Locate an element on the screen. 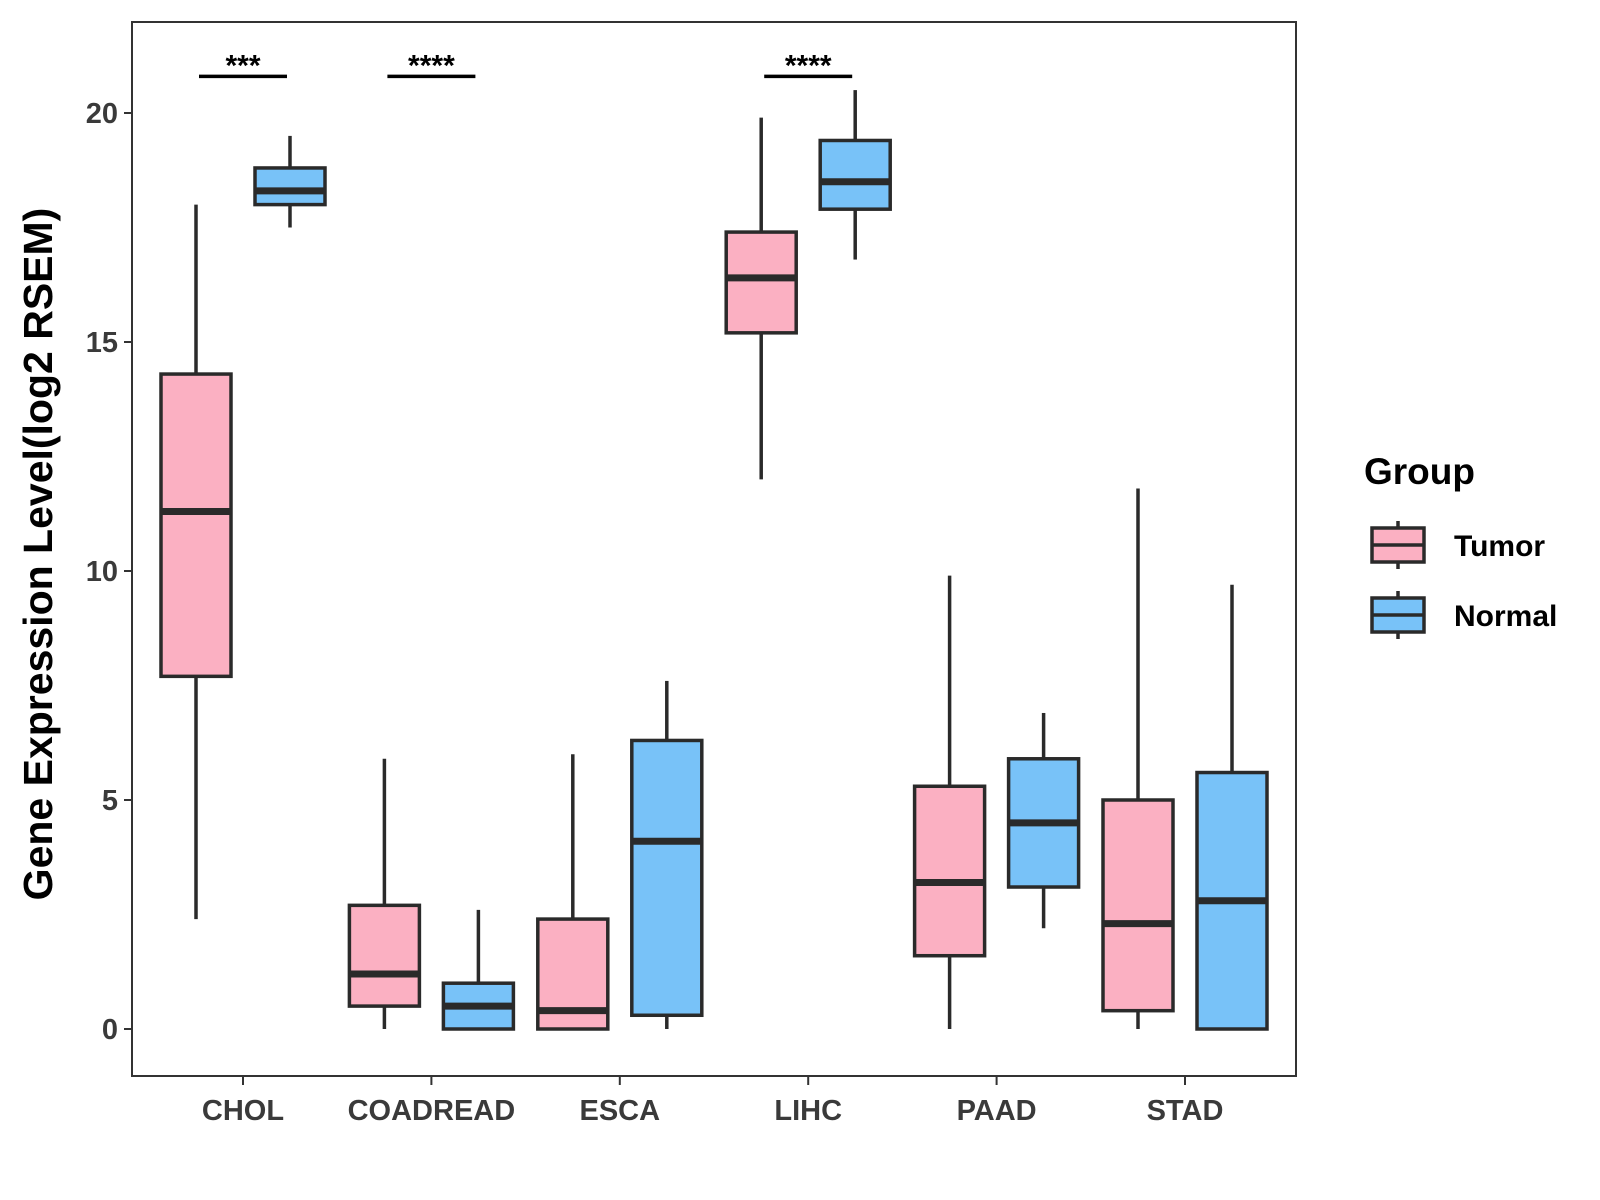  box-normal-stad is located at coordinates (1232, 807).